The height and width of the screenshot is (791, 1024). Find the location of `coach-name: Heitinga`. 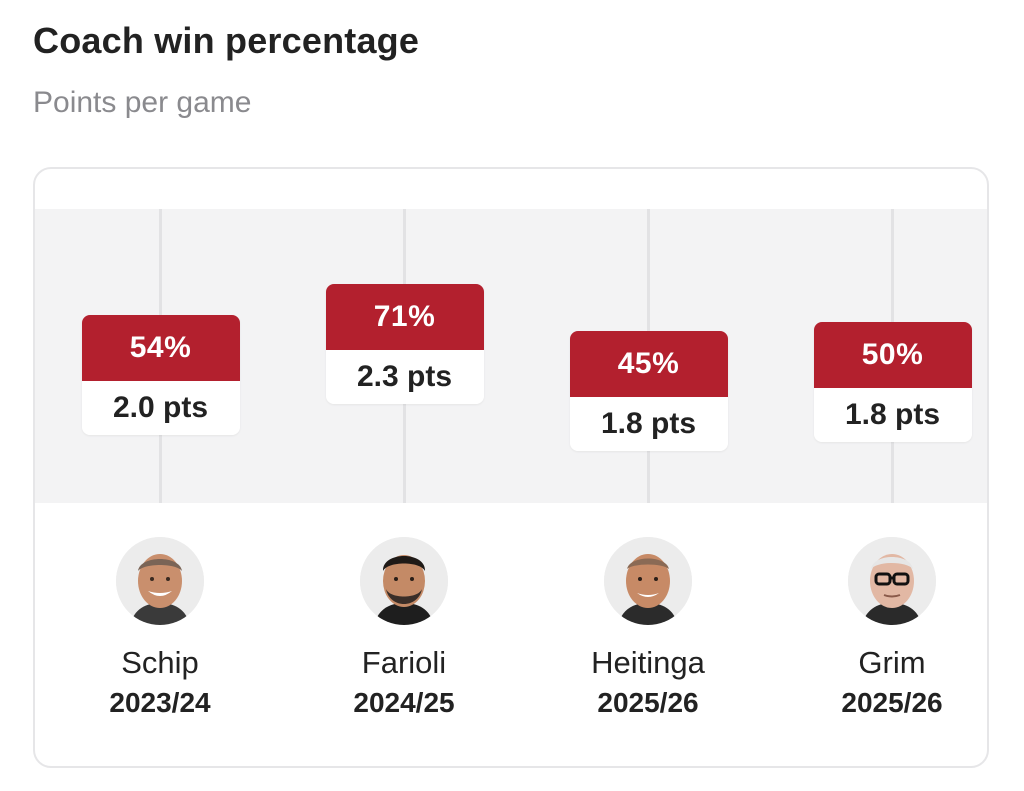

coach-name: Heitinga is located at coordinates (648, 662).